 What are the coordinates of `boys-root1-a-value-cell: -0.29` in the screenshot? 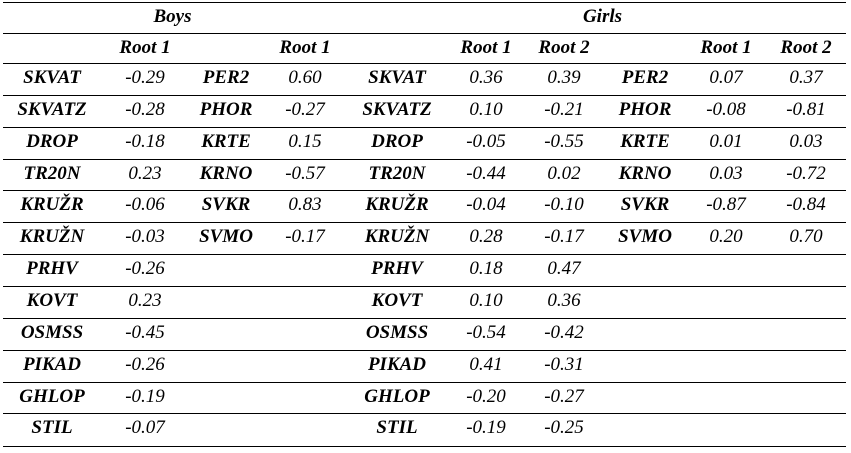 It's located at (145, 77).